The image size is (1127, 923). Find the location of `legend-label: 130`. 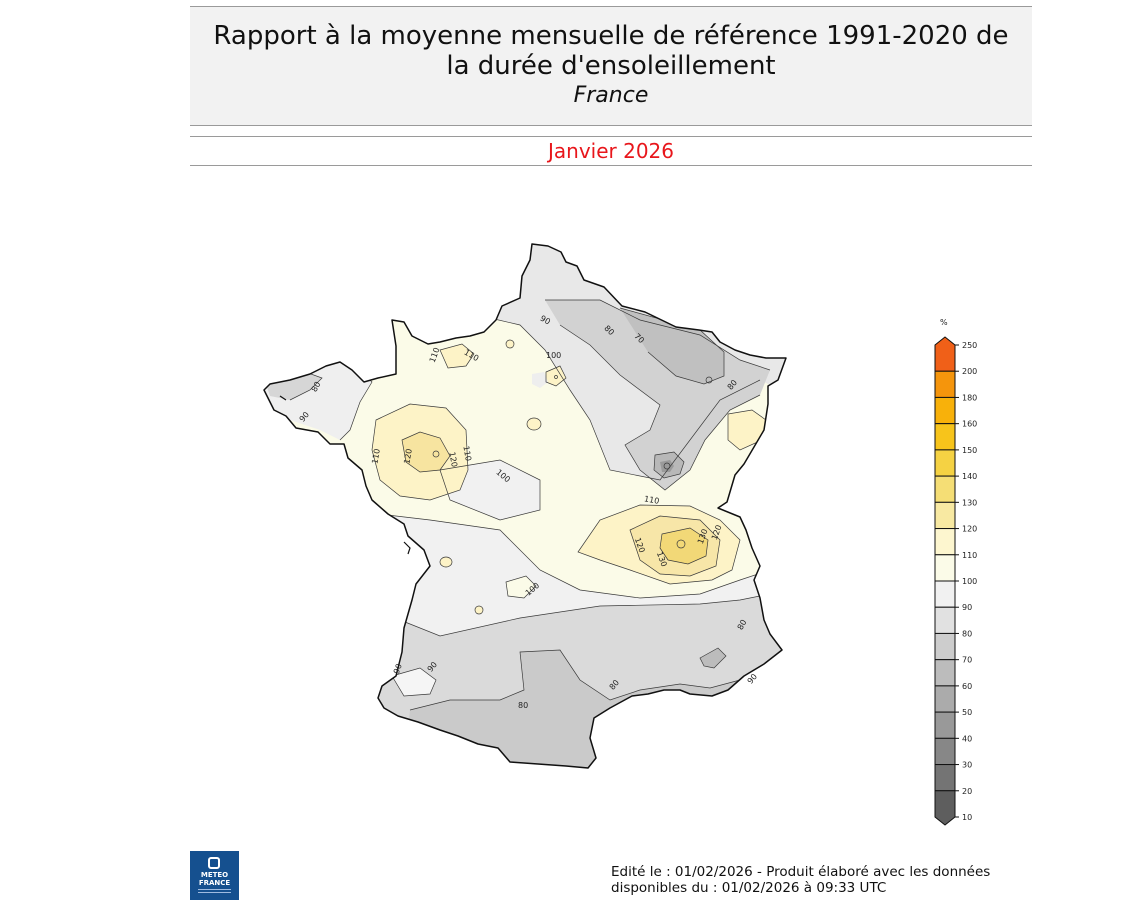

legend-label: 130 is located at coordinates (969, 502).